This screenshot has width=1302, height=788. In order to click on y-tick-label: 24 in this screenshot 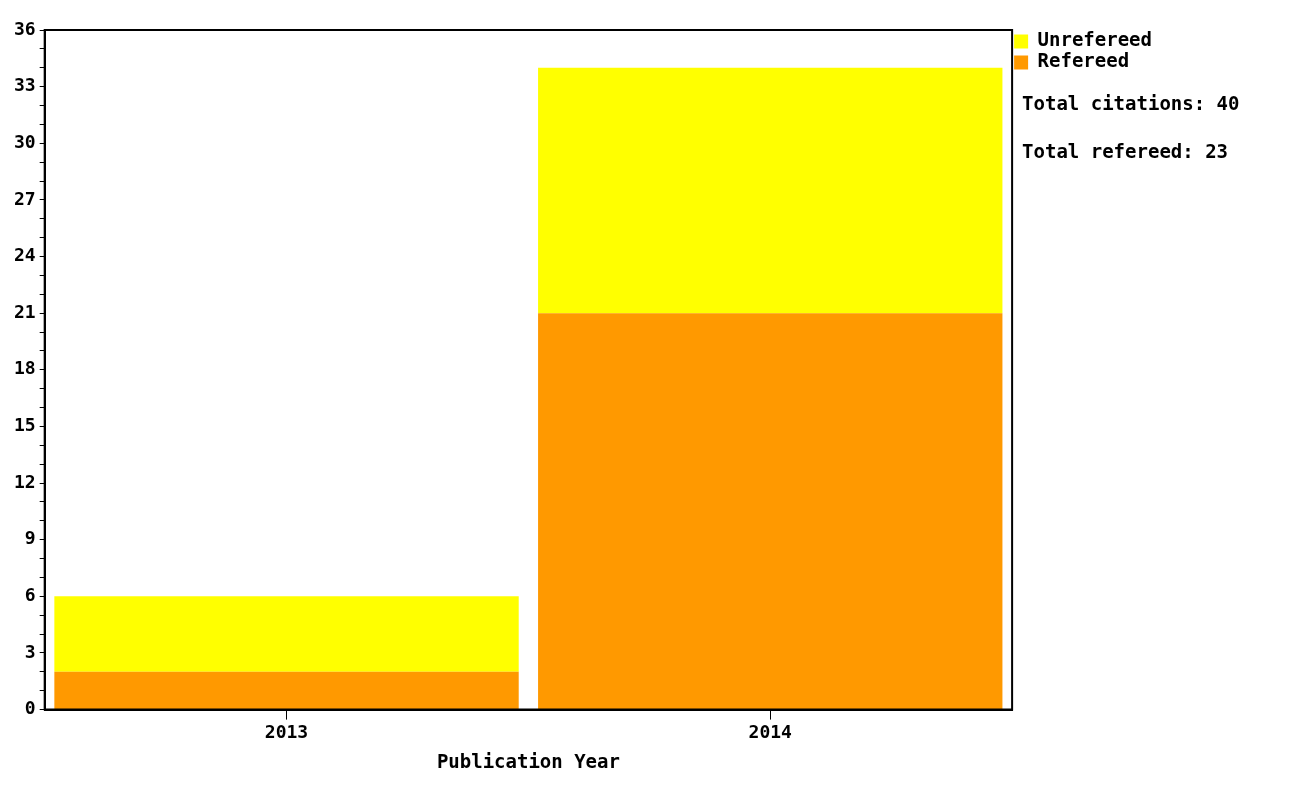, I will do `click(24, 255)`.